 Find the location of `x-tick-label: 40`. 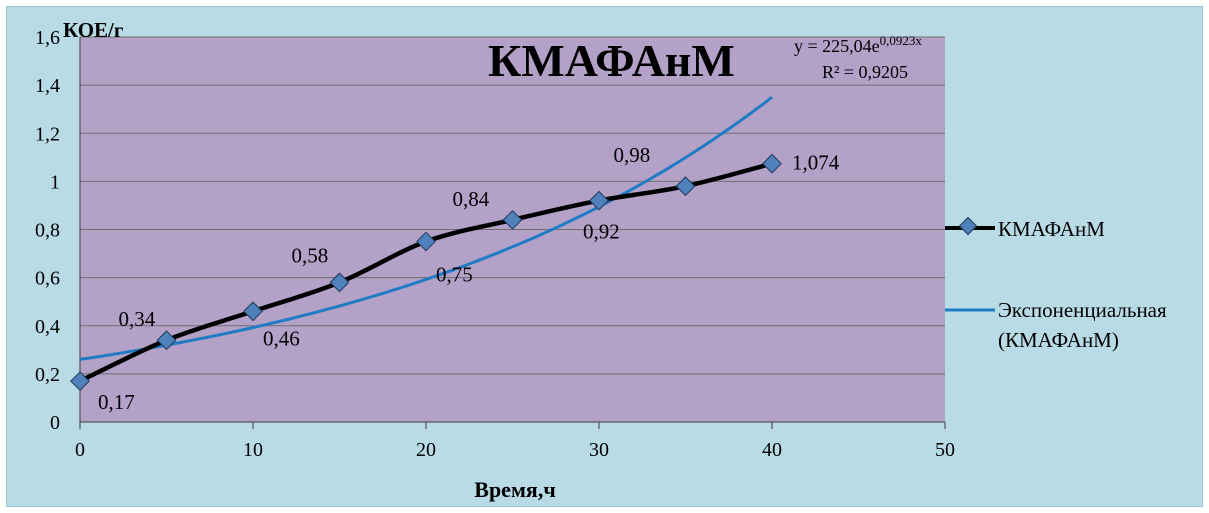

x-tick-label: 40 is located at coordinates (772, 450).